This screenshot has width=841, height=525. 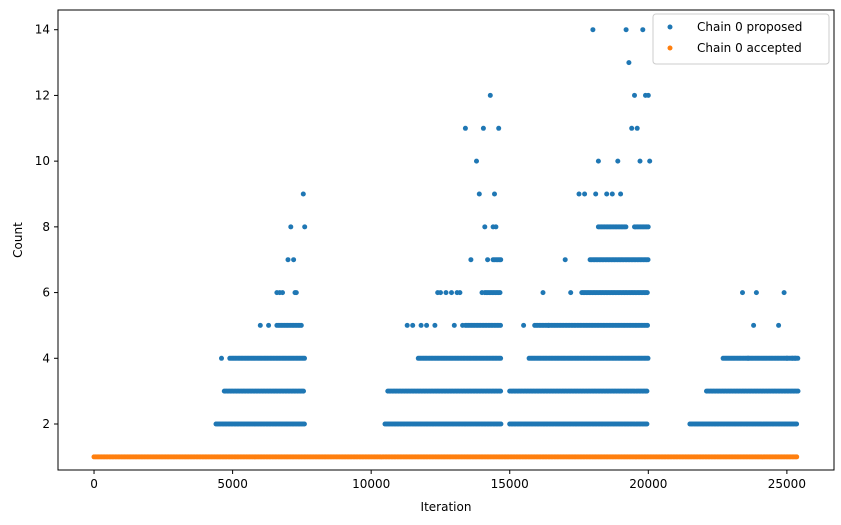 What do you see at coordinates (749, 48) in the screenshot?
I see `legend-label-accepted: Chain 0 accepted` at bounding box center [749, 48].